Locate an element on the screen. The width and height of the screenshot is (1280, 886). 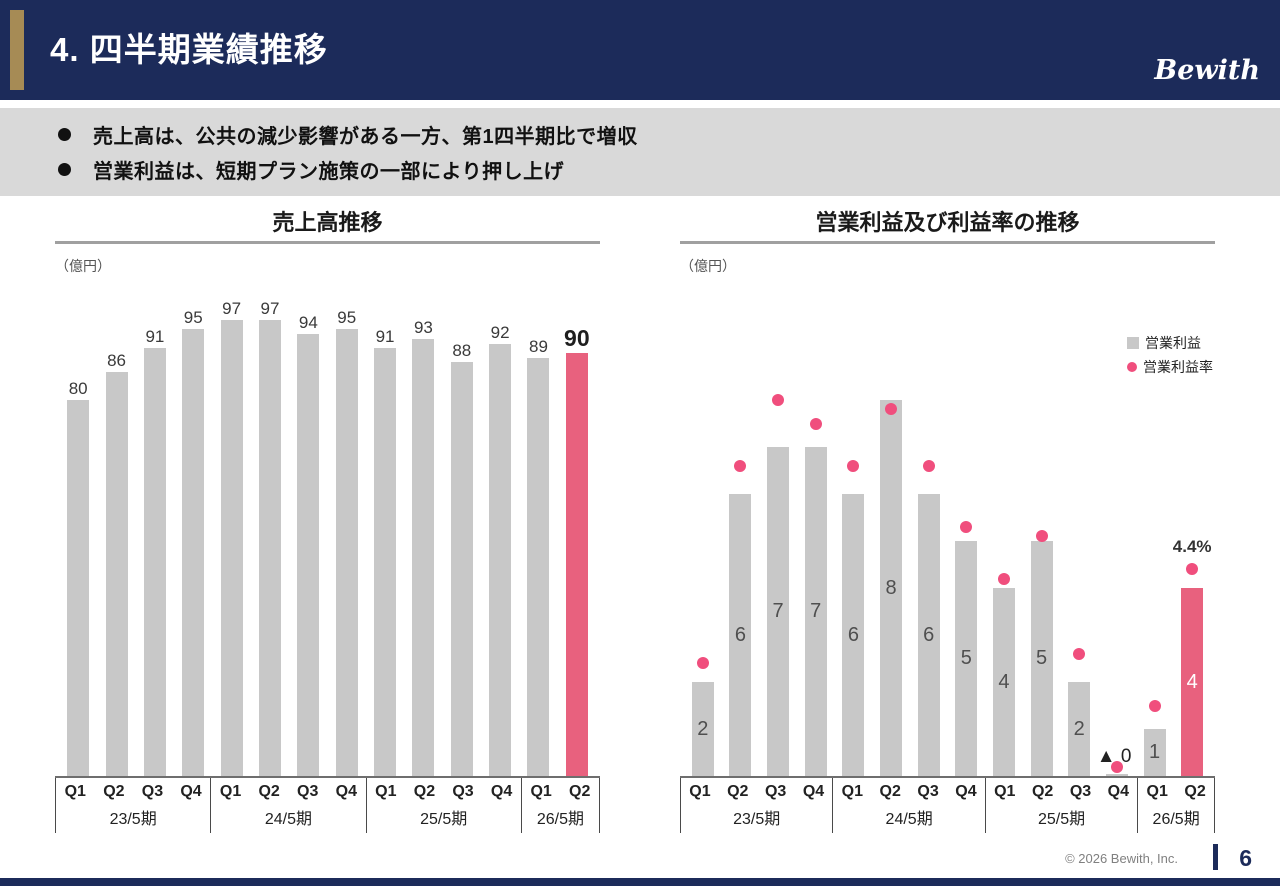
profit-chart-title: 営業利益及び利益率の推移 is located at coordinates (947, 222).